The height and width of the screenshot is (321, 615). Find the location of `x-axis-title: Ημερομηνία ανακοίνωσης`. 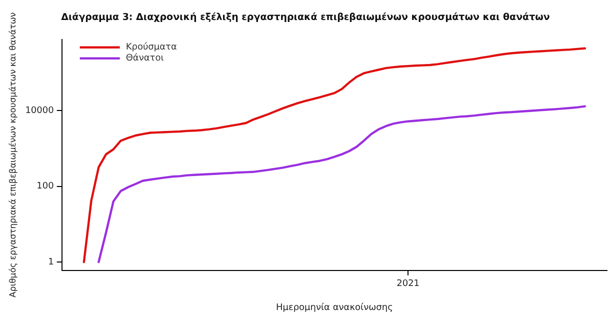

x-axis-title: Ημερομηνία ανακοίνωσης is located at coordinates (334, 307).